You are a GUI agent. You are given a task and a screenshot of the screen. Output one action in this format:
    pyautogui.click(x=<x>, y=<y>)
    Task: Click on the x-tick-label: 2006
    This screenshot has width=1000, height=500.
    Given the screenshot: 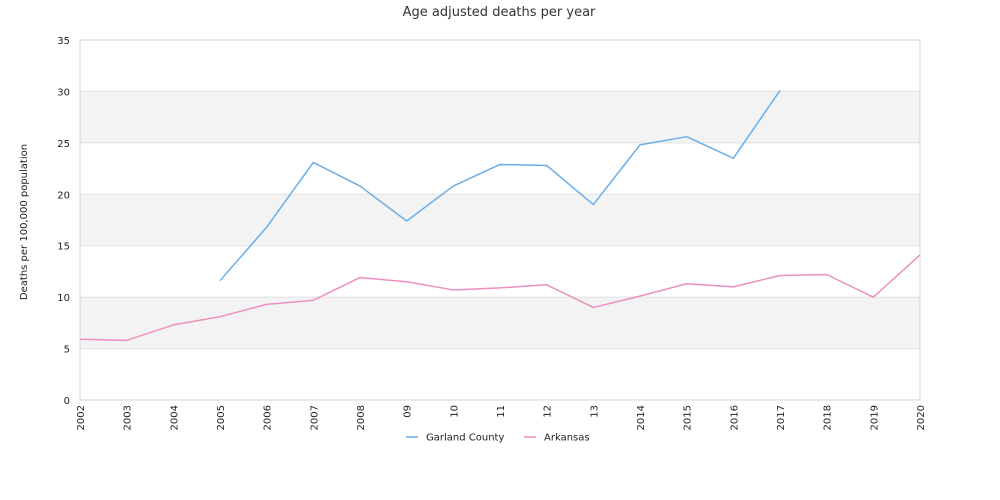 What is the action you would take?
    pyautogui.click(x=268, y=417)
    